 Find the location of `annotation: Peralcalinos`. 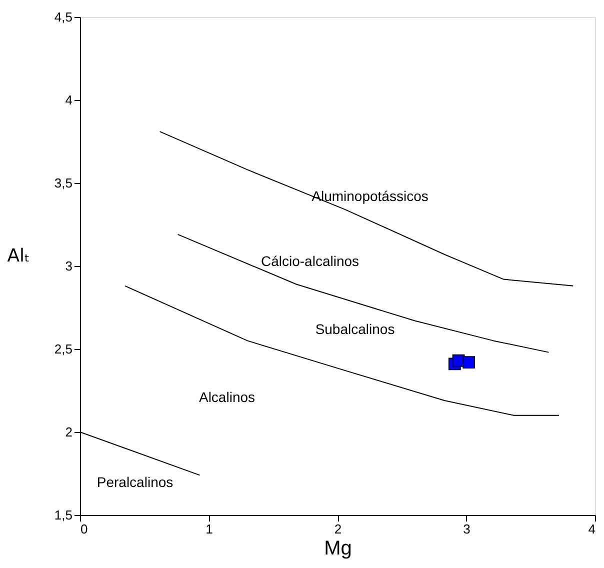

annotation: Peralcalinos is located at coordinates (135, 482).